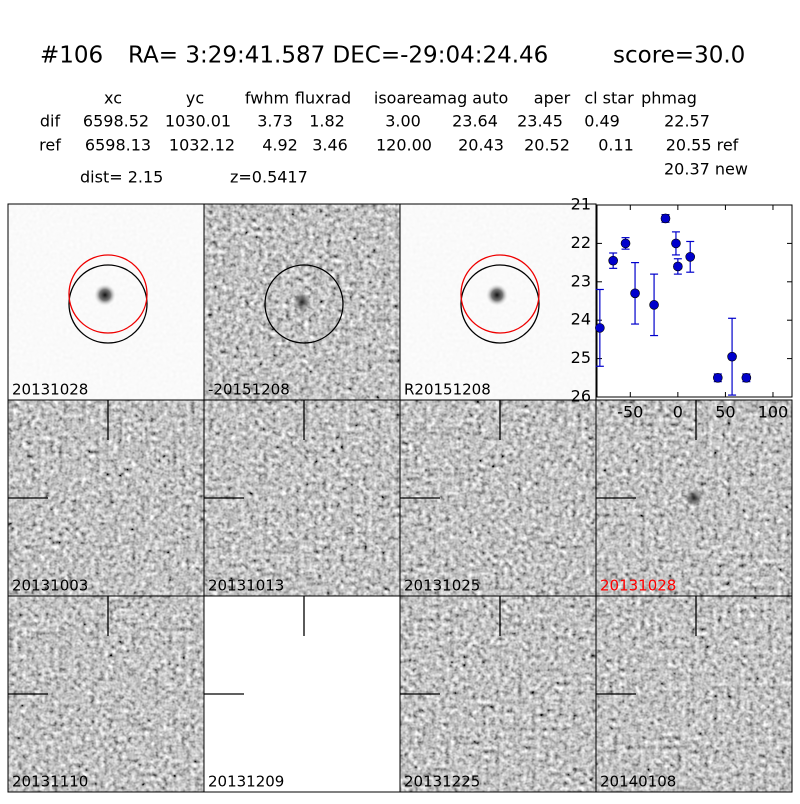 This screenshot has height=804, width=800. I want to click on image-panel: 20131110, so click(106, 694).